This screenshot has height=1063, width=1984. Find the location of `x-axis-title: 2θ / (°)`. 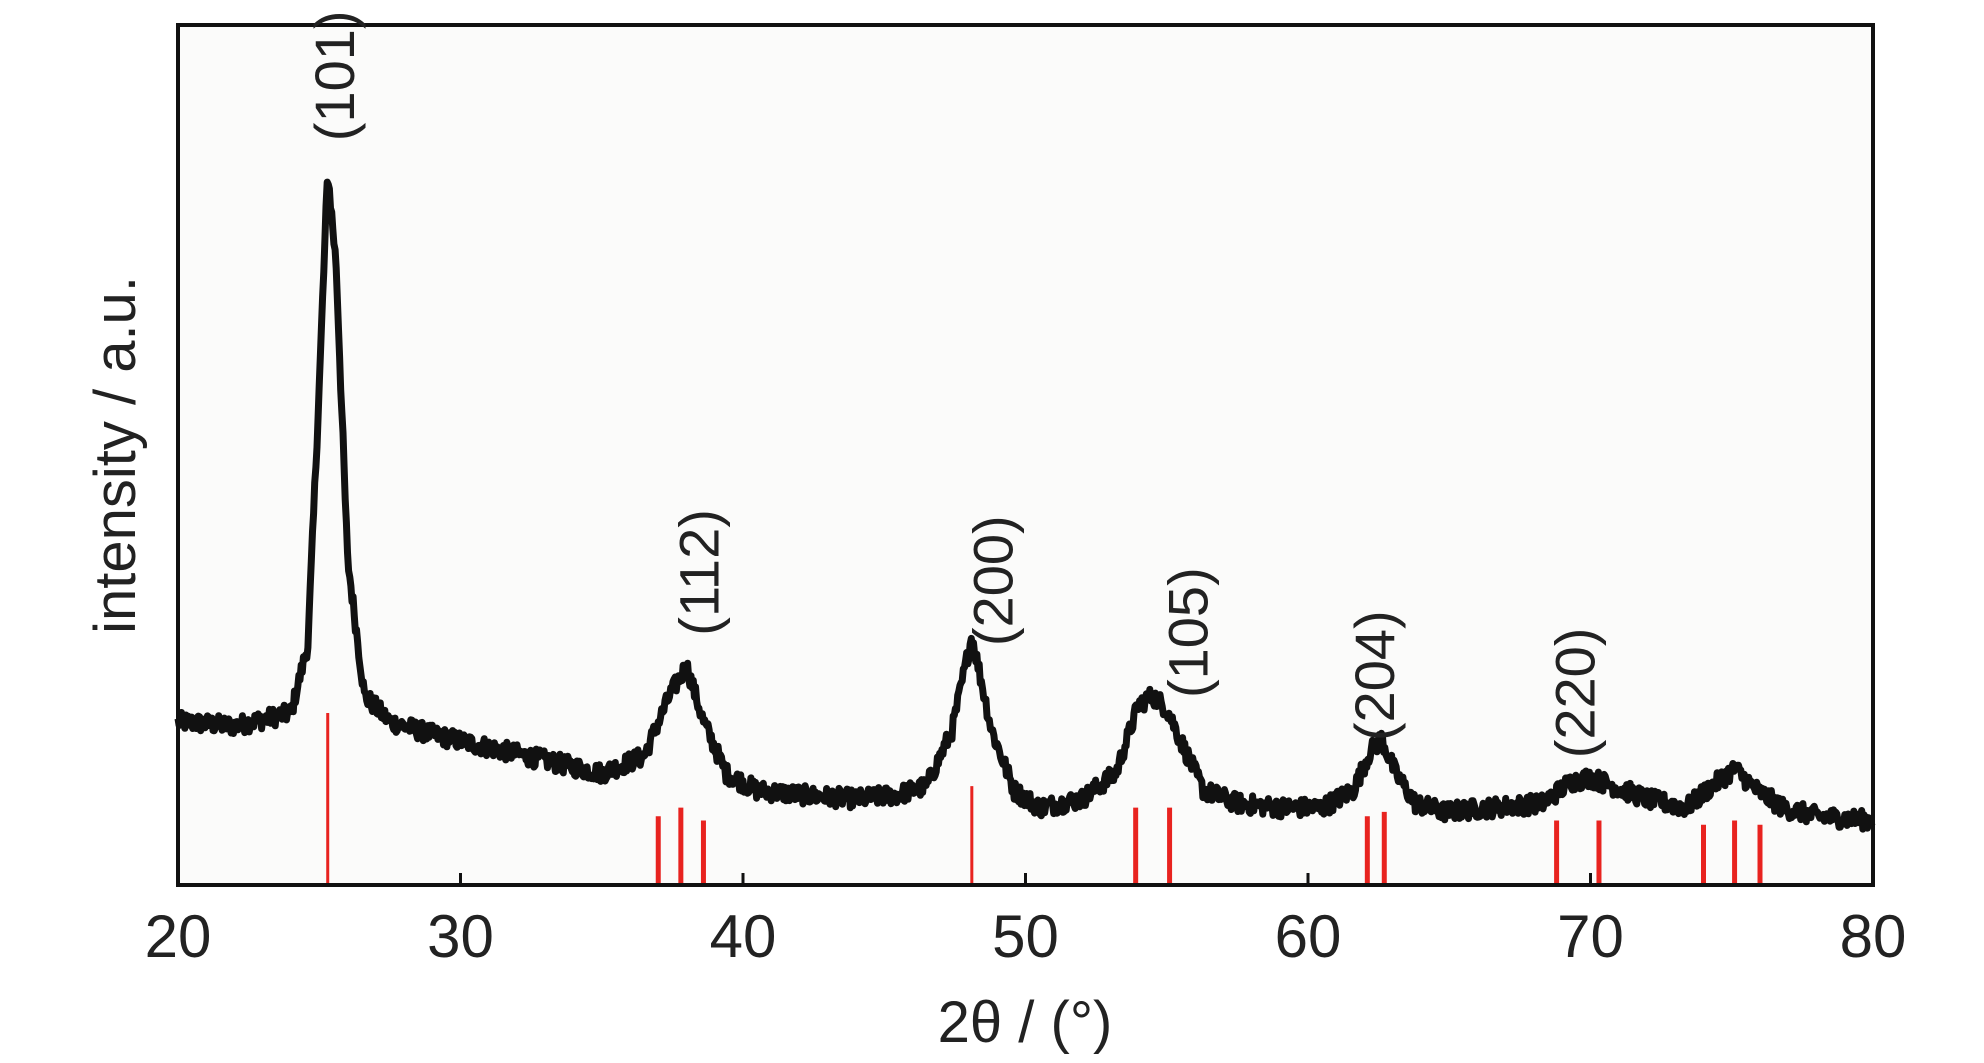

x-axis-title: 2θ / (°) is located at coordinates (1025, 1022).